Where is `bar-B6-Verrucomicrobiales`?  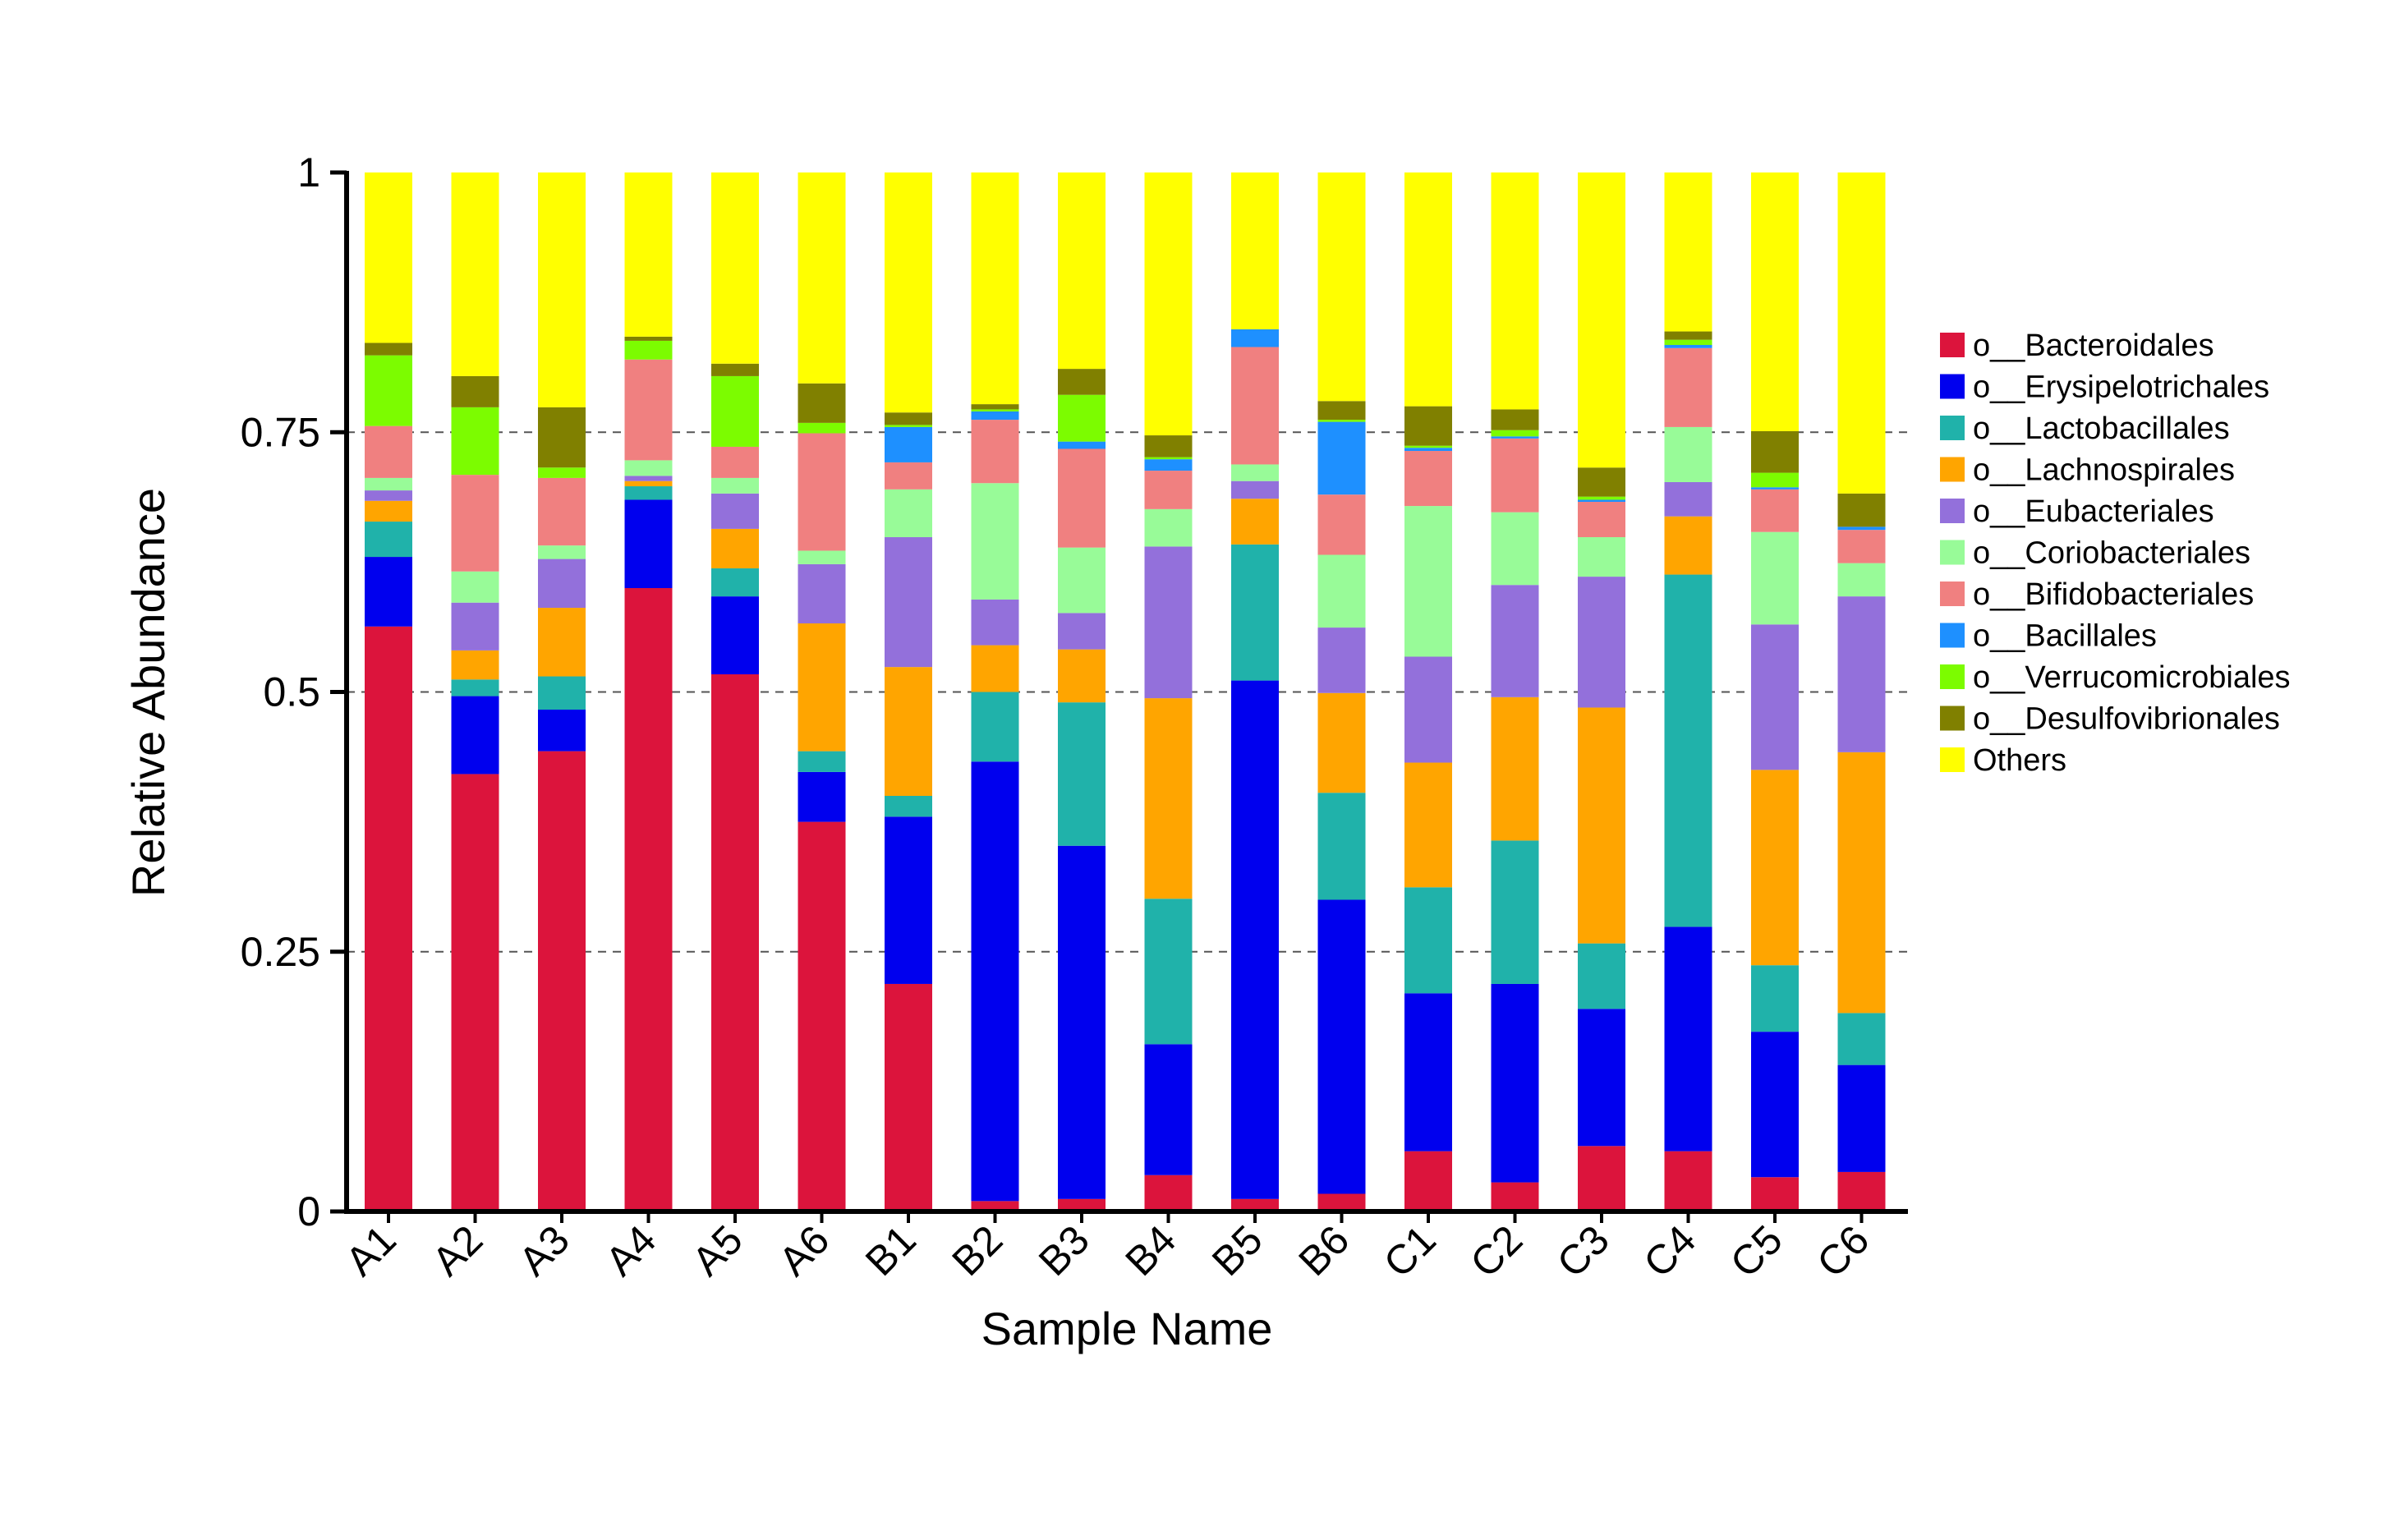 bar-B6-Verrucomicrobiales is located at coordinates (1341, 421).